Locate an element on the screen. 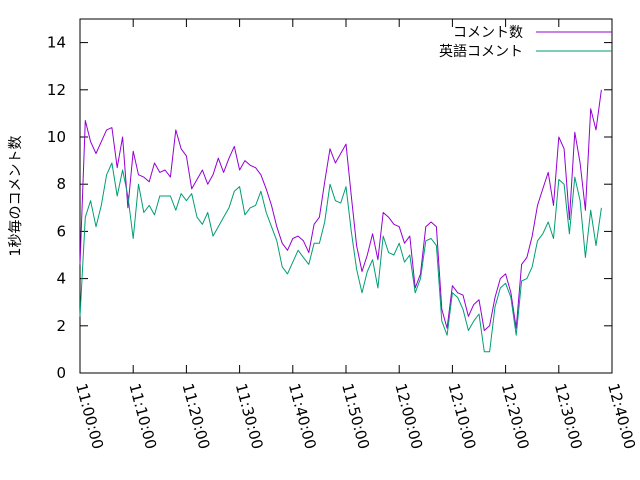 The image size is (640, 480). y-axis-label: 1秒毎のコメント数 is located at coordinates (16, 196).